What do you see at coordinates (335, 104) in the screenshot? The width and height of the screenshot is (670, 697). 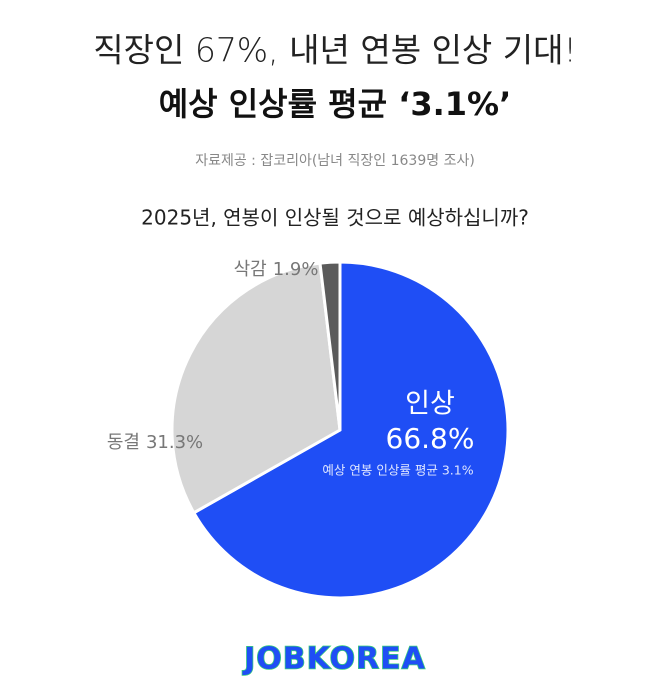 I see `subtitle: 예상 인상률 평균 ‘3.1%’` at bounding box center [335, 104].